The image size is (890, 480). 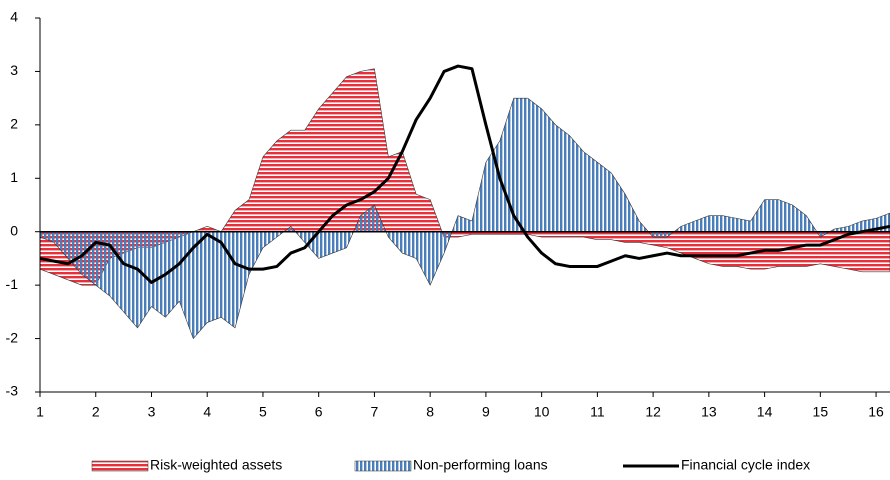 What do you see at coordinates (40, 412) in the screenshot?
I see `x-tick-label: 1` at bounding box center [40, 412].